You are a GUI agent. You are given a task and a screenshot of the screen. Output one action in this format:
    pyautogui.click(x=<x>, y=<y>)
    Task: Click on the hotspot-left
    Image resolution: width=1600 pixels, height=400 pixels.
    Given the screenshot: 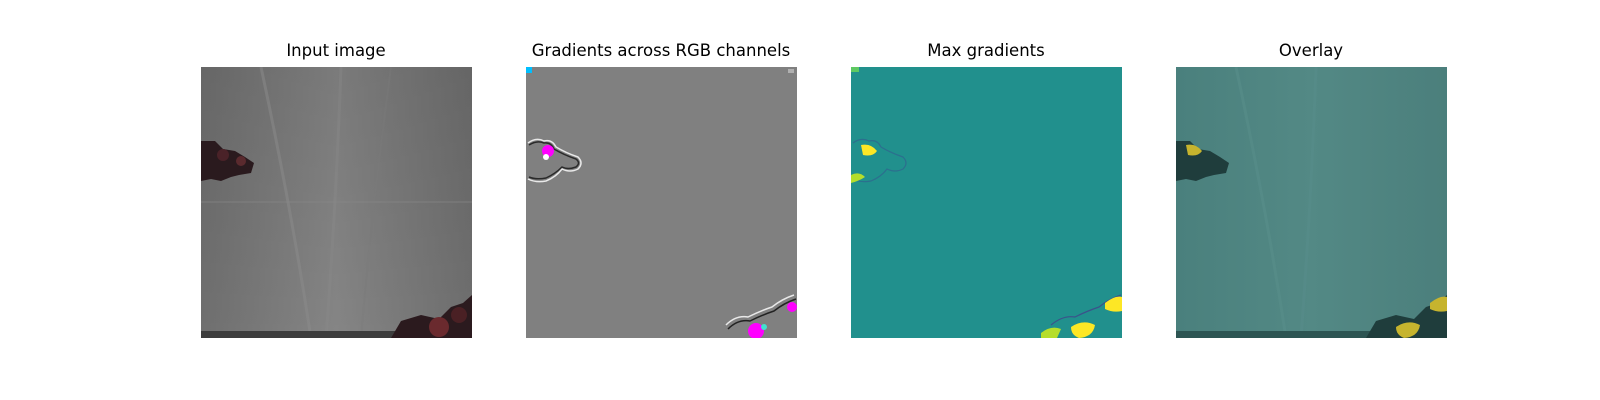 What is the action you would take?
    pyautogui.click(x=869, y=150)
    